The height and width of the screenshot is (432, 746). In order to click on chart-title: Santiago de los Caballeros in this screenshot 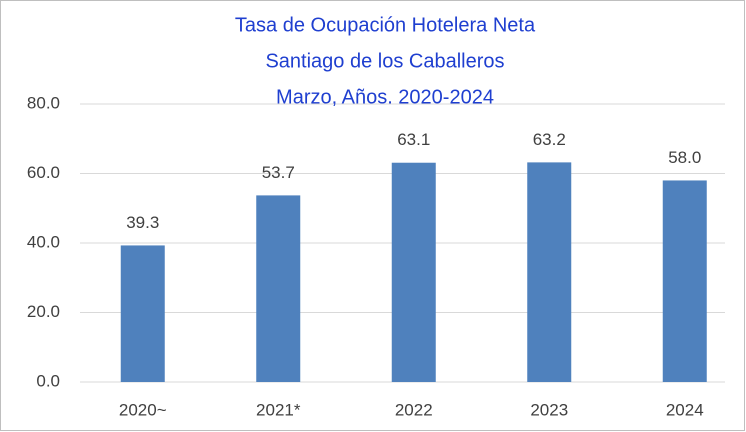, I will do `click(384, 61)`.